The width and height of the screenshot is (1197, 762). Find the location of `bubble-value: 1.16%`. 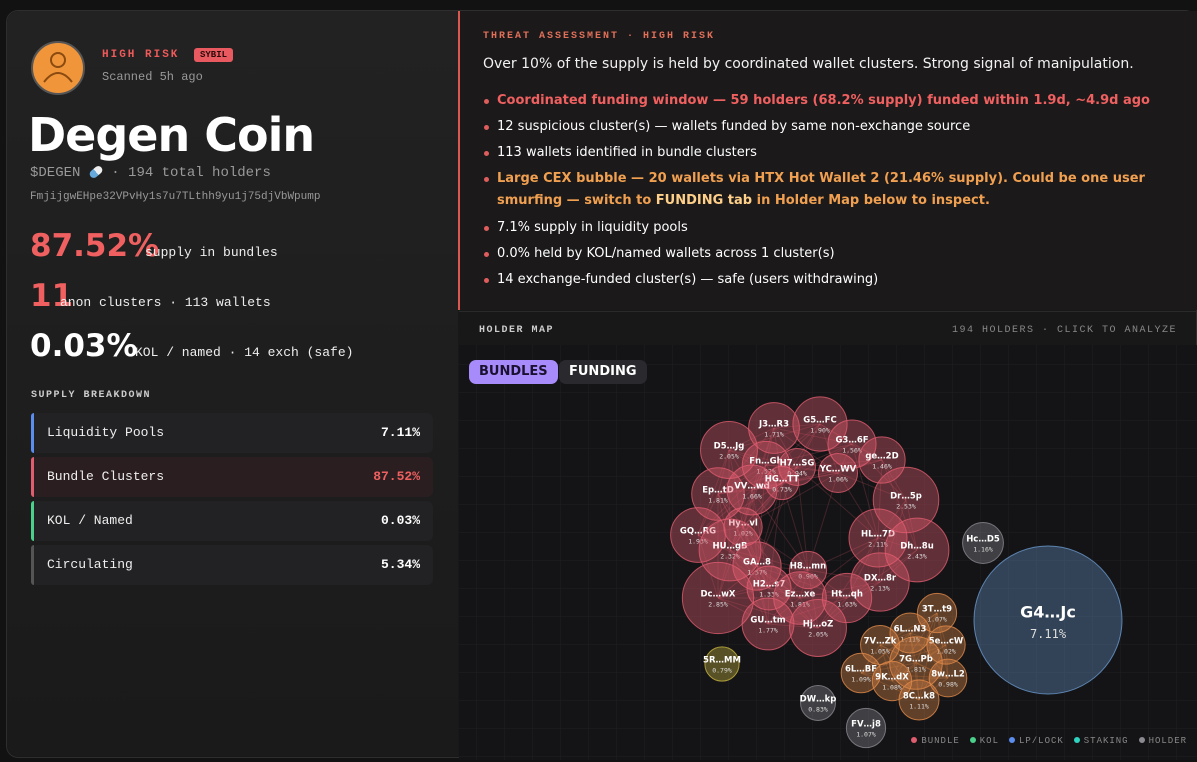

bubble-value: 1.16% is located at coordinates (983, 549).